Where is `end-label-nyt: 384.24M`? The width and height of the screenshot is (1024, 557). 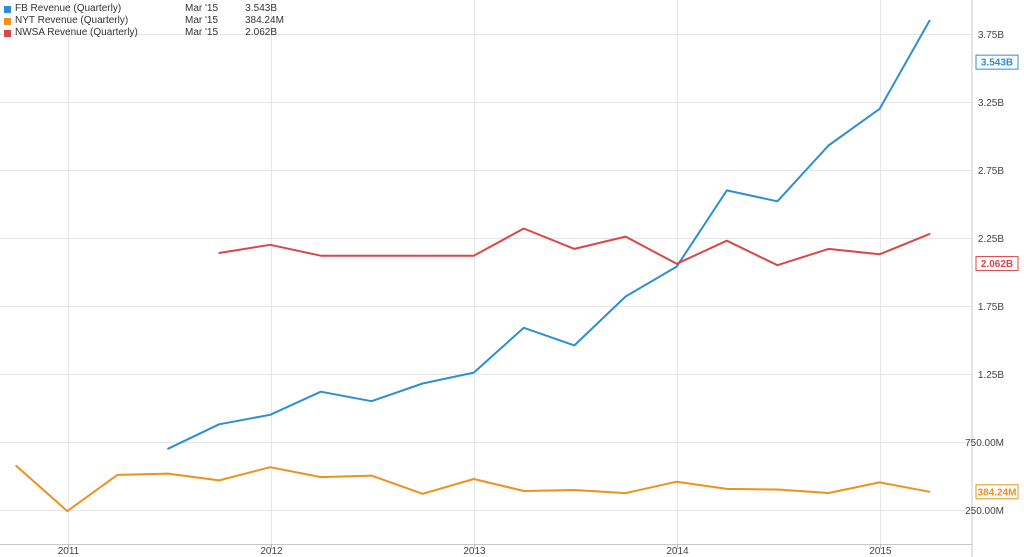
end-label-nyt: 384.24M is located at coordinates (997, 492).